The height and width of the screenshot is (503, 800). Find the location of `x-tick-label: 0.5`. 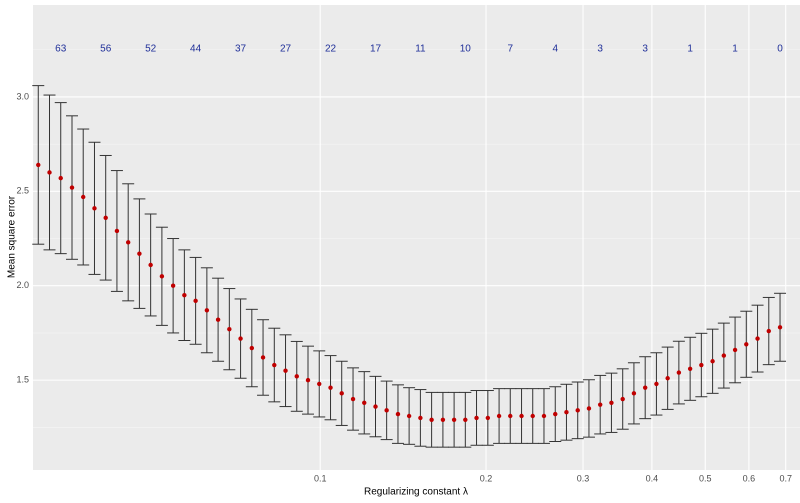

x-tick-label: 0.5 is located at coordinates (705, 478).